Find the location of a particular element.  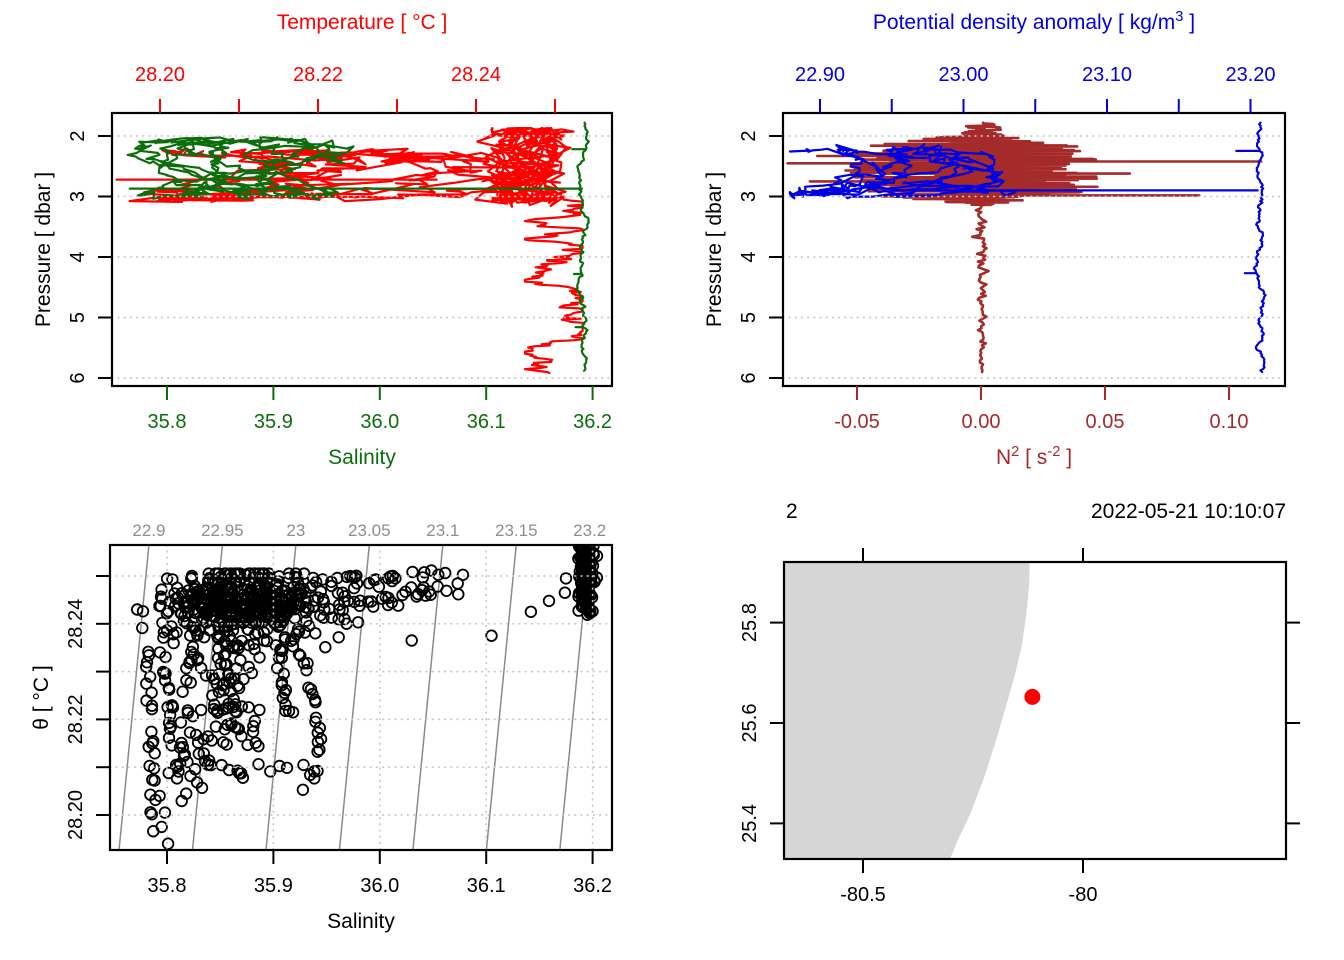

plot-frame is located at coordinates (1034, 249).